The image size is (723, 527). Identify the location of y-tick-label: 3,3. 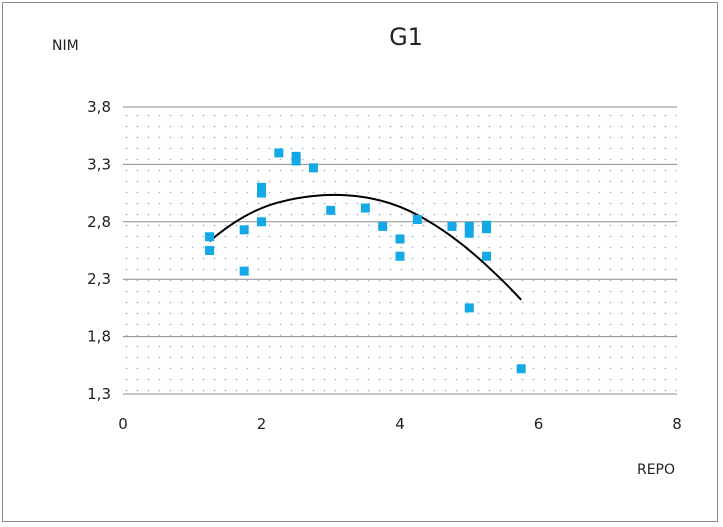
(99, 164).